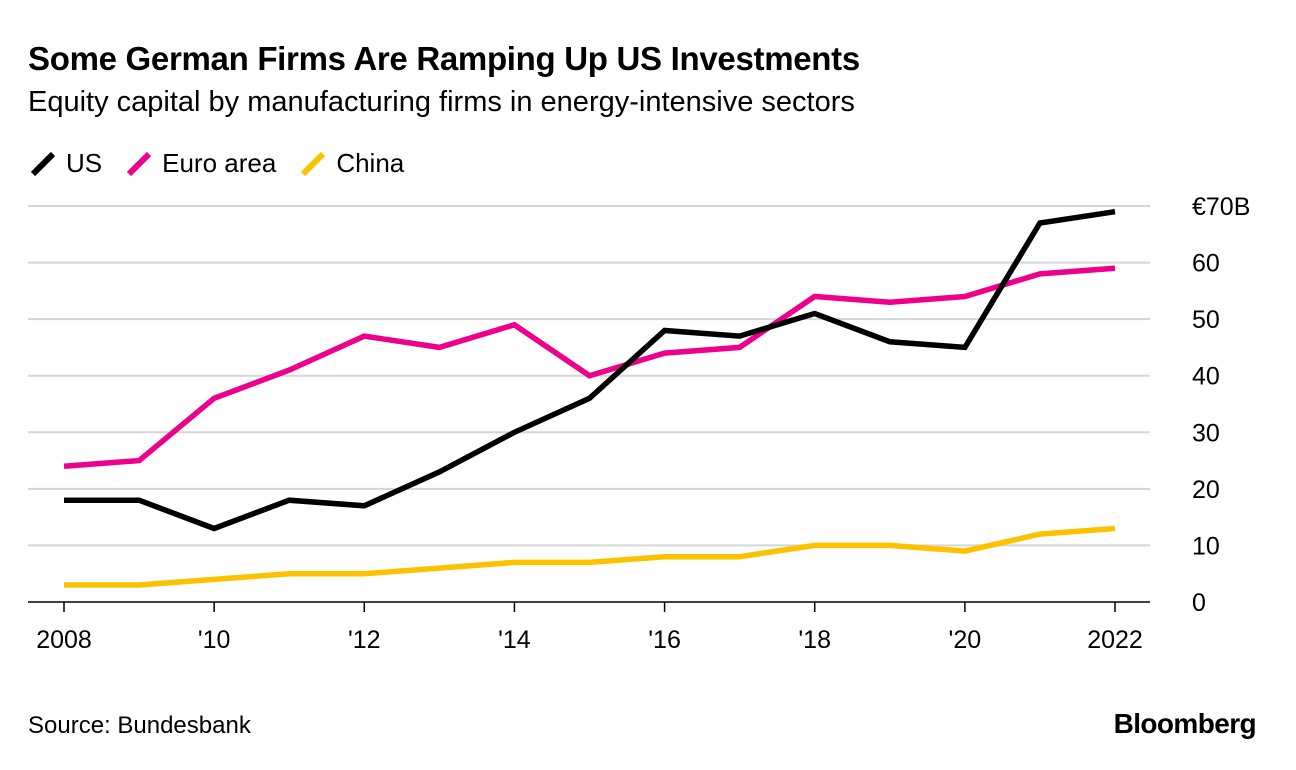 The width and height of the screenshot is (1296, 770). What do you see at coordinates (514, 640) in the screenshot?
I see `x-tick-label-2014: '14` at bounding box center [514, 640].